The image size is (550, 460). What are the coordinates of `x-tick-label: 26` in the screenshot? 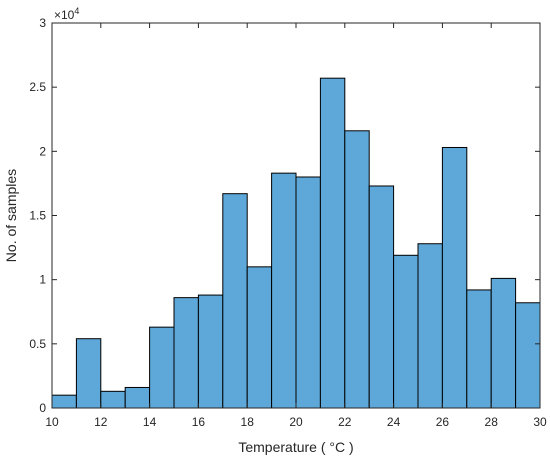 It's located at (443, 422).